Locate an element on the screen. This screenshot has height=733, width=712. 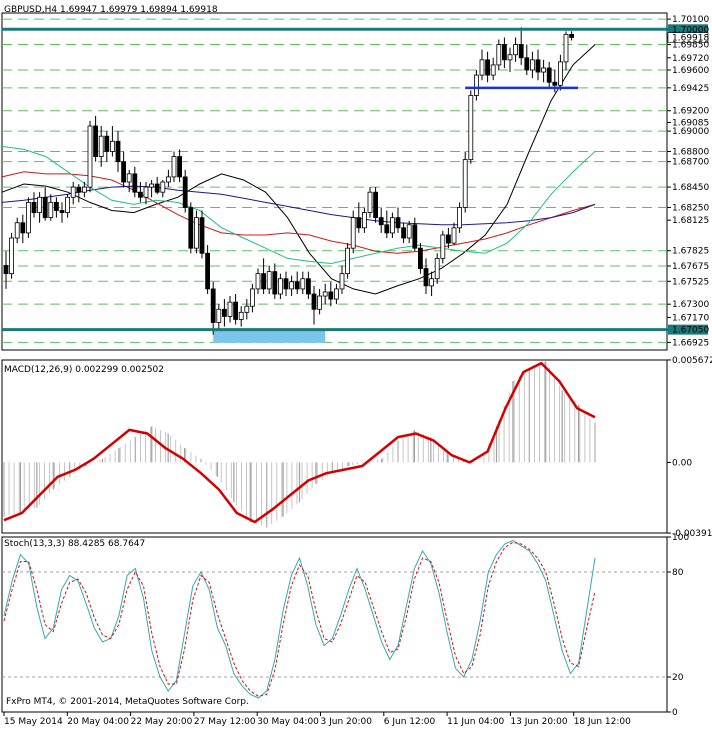
price-label-17: 1.67525 is located at coordinates (690, 282).